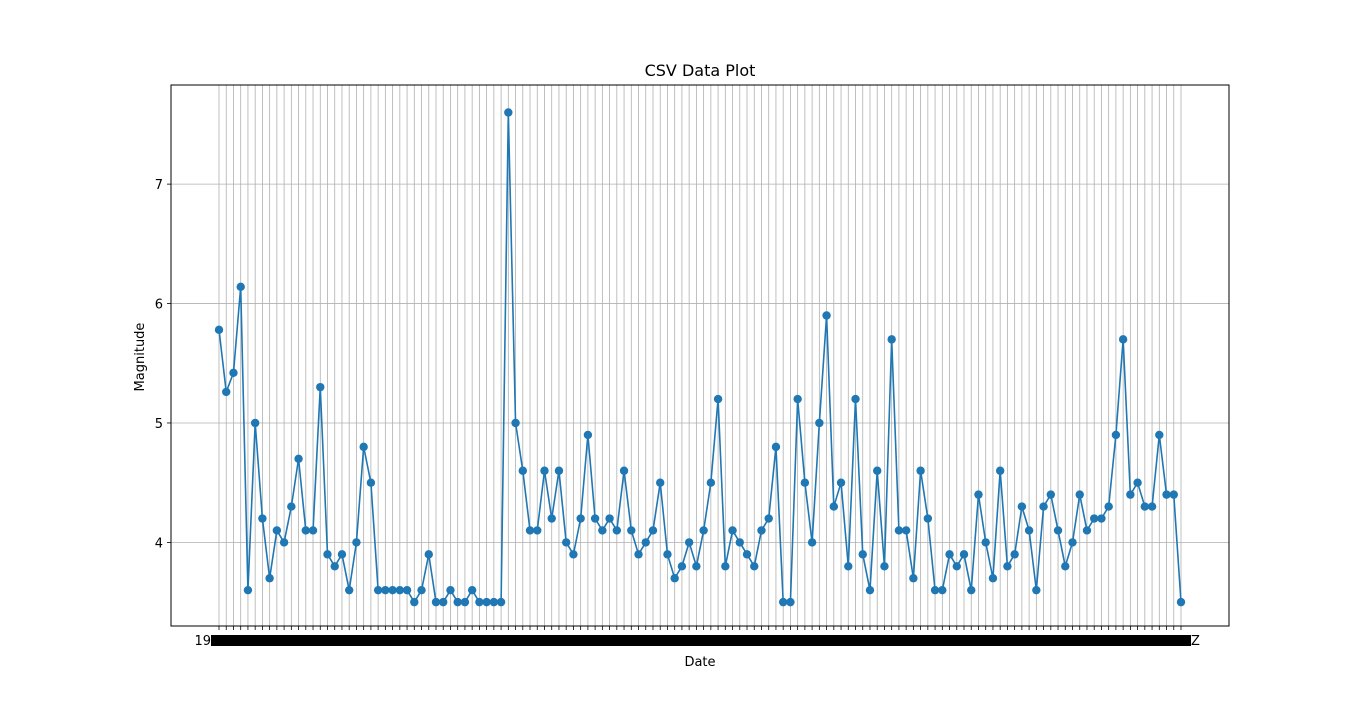  Describe the element at coordinates (163, 364) in the screenshot. I see `y-ticks: 4 5 6 7` at that location.